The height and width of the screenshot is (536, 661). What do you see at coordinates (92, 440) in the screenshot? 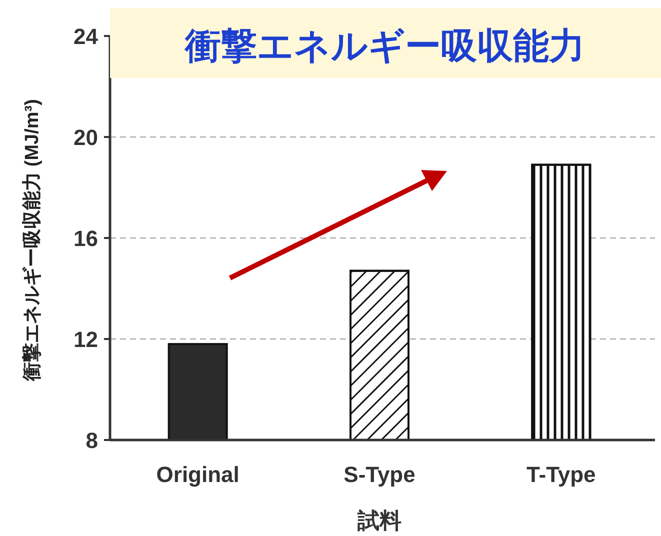
I see `y-tick-label: 8` at bounding box center [92, 440].